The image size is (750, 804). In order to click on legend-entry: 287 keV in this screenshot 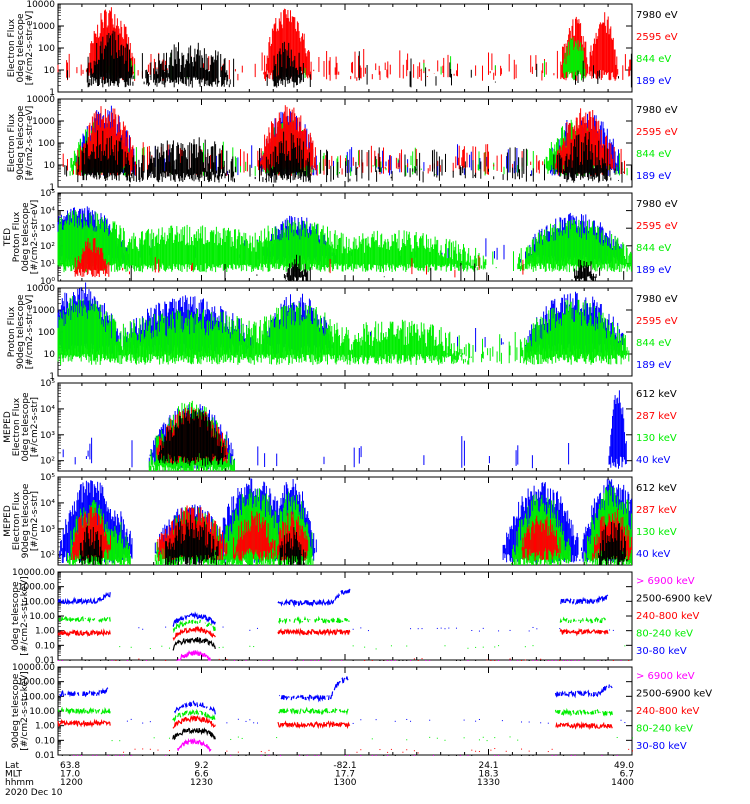, I will do `click(656, 416)`.